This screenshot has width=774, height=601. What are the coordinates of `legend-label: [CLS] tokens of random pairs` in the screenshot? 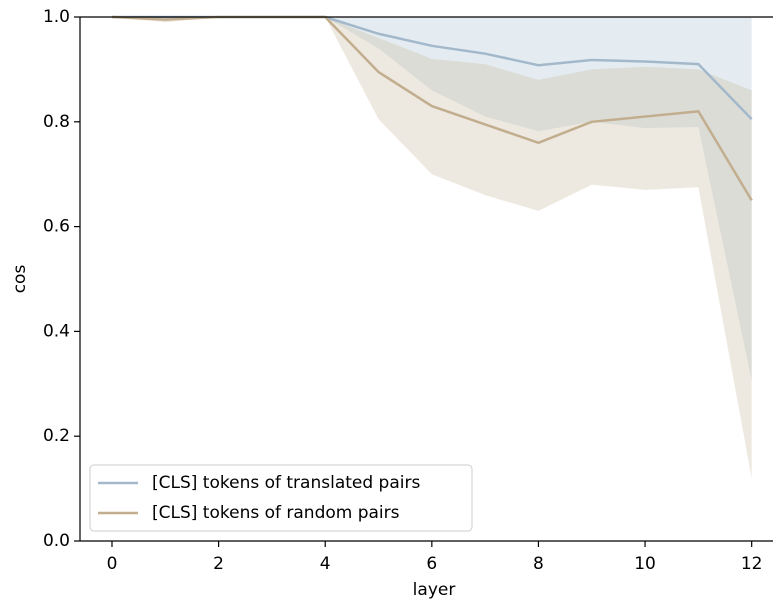 It's located at (276, 513).